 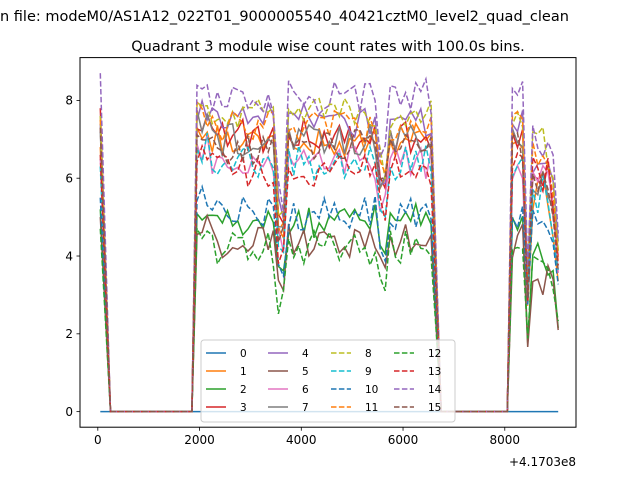 I want to click on legend-label: 9, so click(x=368, y=372).